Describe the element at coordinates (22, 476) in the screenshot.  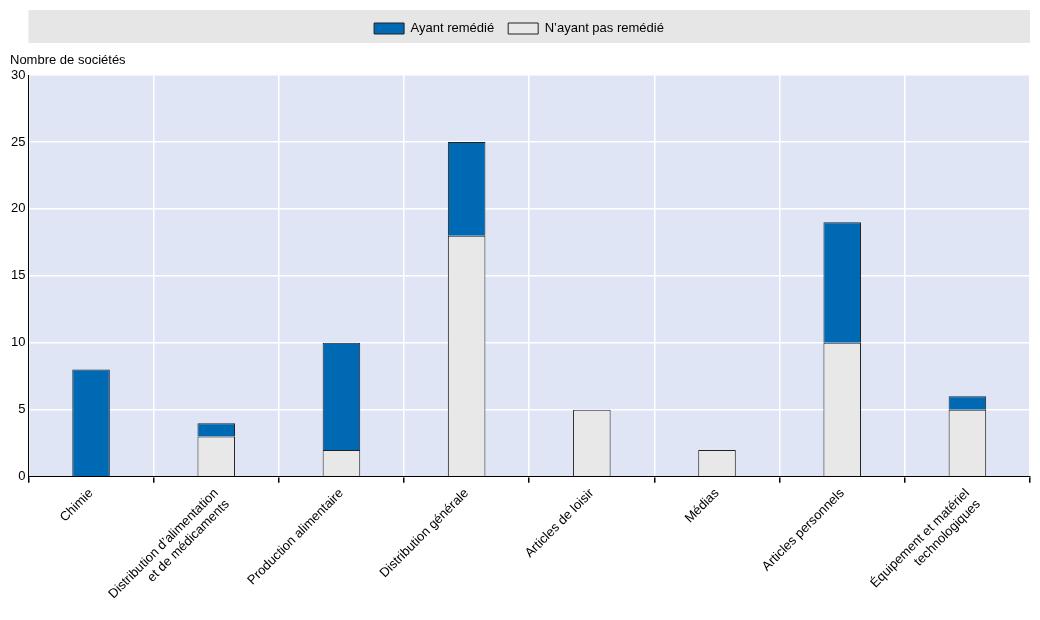
I see `y-tick-label: 0` at that location.